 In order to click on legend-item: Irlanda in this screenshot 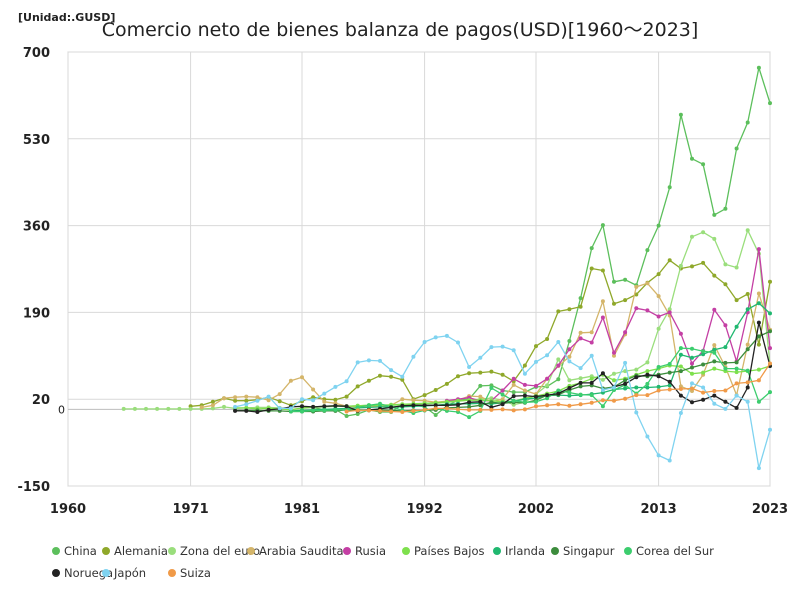, I will do `click(519, 551)`.